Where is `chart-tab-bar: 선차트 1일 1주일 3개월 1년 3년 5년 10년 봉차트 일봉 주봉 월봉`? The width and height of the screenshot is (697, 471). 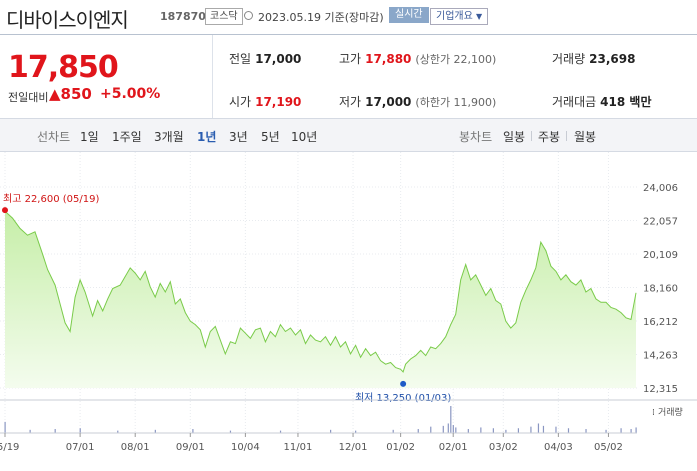
chart-tab-bar: 선차트 1일 1주일 3개월 1년 3년 5년 10년 봉차트 일봉 주봉 월봉 is located at coordinates (348, 135).